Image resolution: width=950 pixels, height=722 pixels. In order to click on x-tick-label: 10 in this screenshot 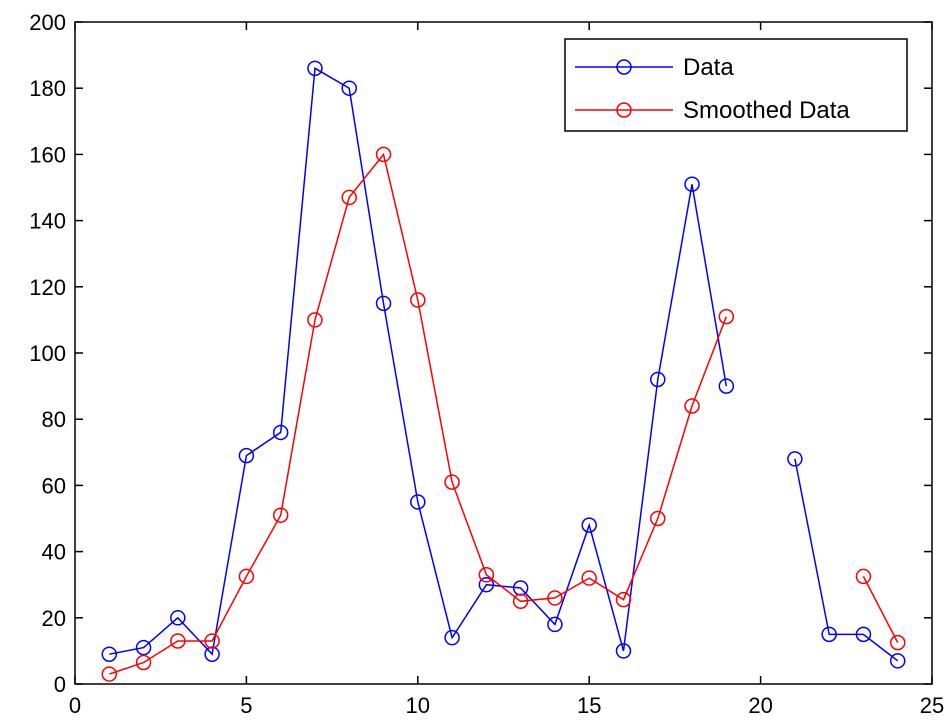, I will do `click(418, 705)`.